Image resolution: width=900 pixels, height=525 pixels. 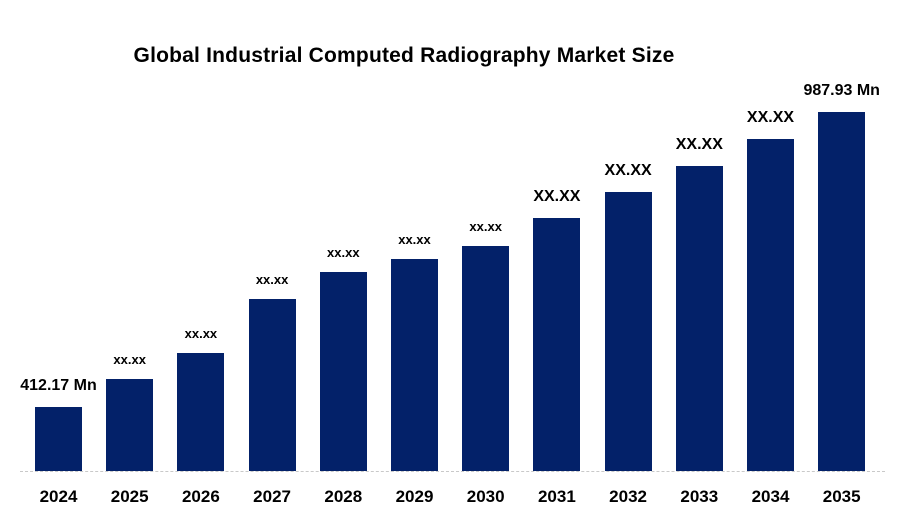 I want to click on x-tick-label: 2025, so click(x=129, y=496).